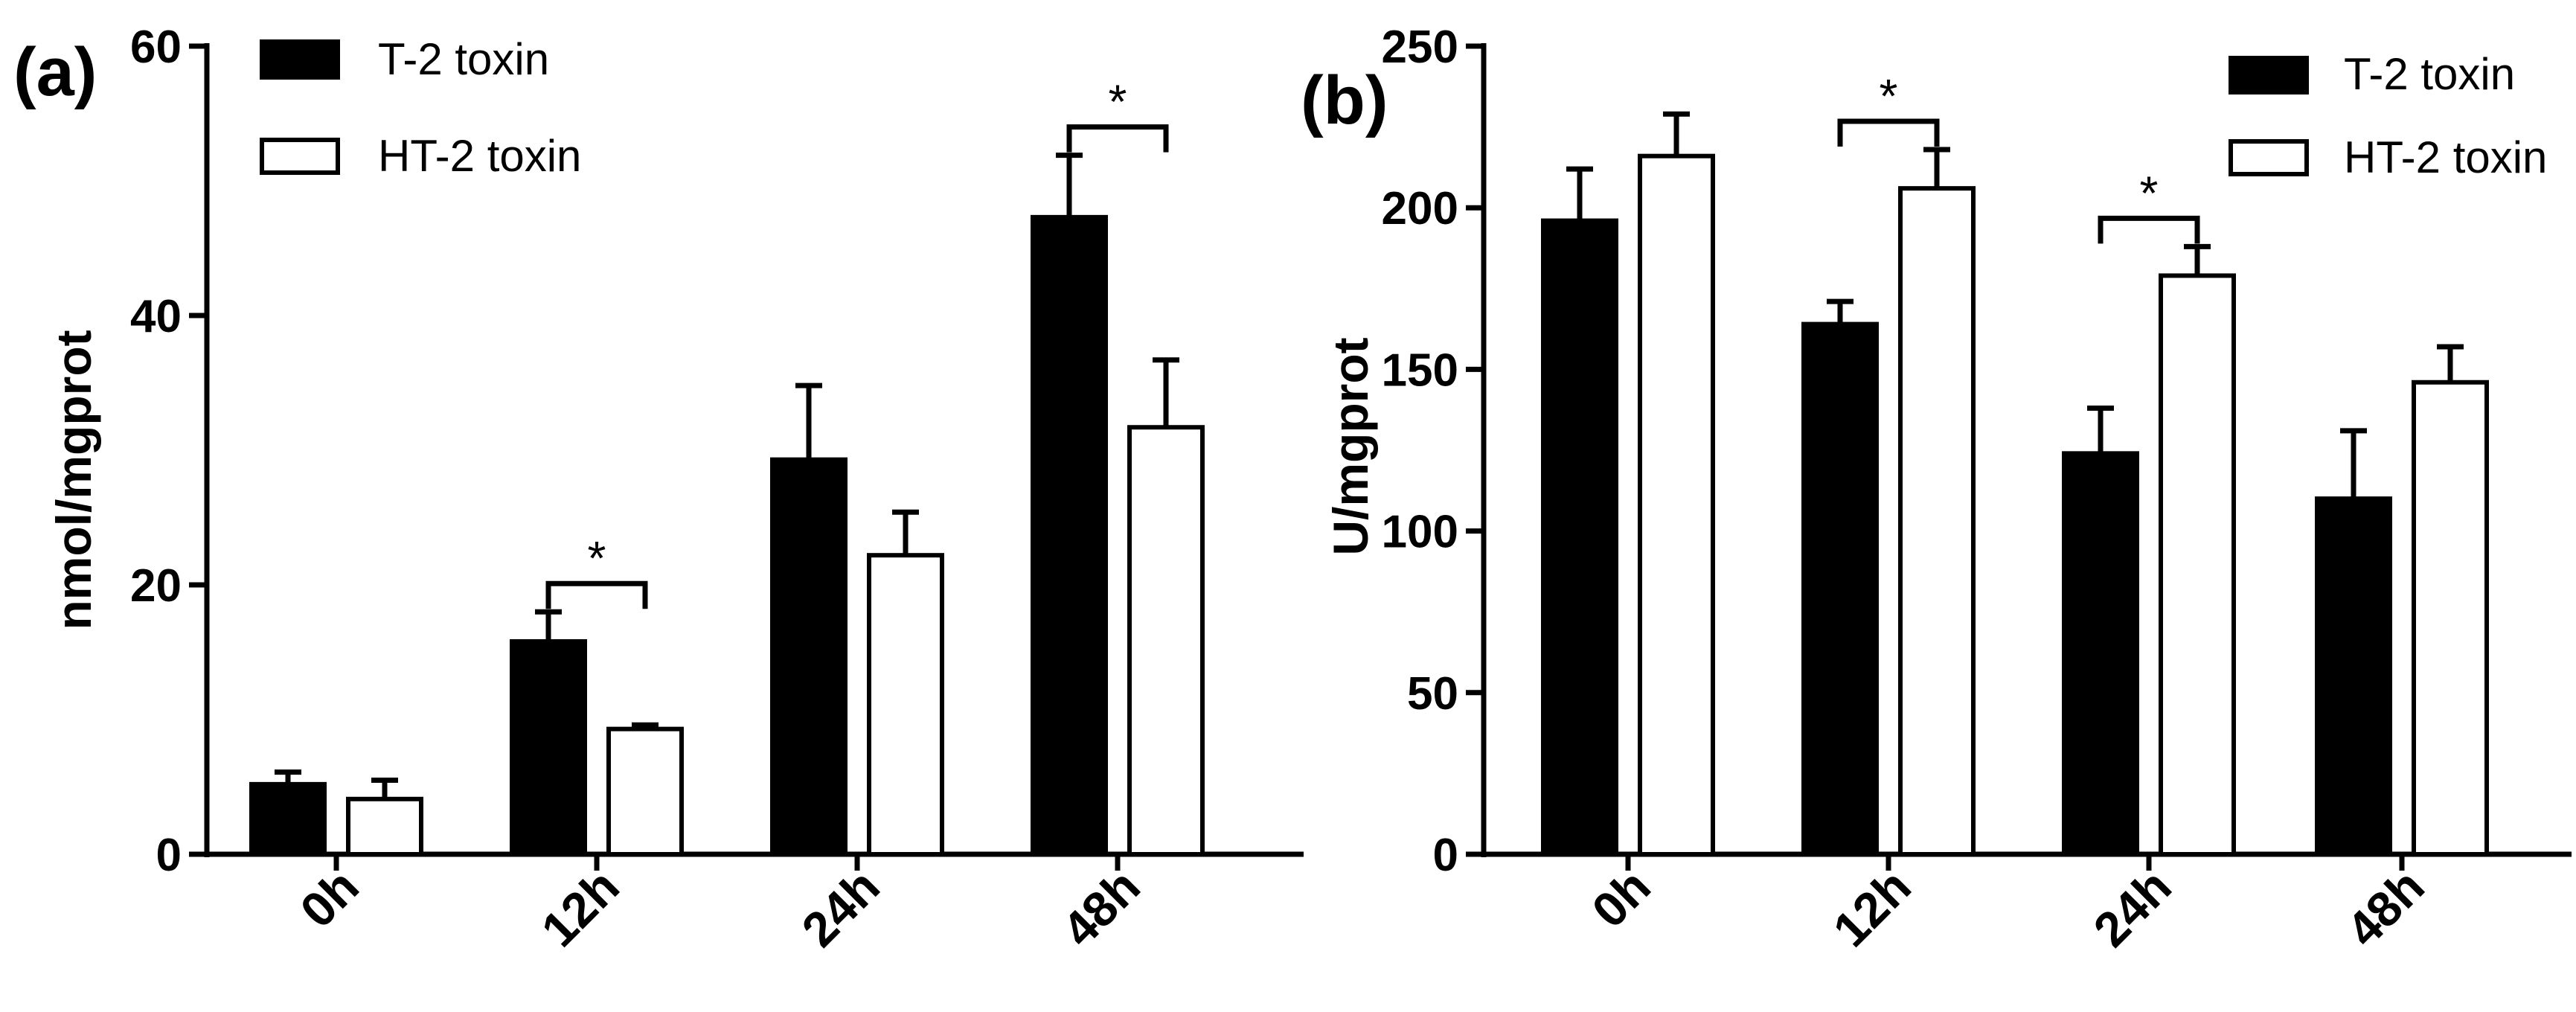 The height and width of the screenshot is (1012, 2576). Describe the element at coordinates (905, 704) in the screenshot. I see `bar-ht2-24h-a` at that location.